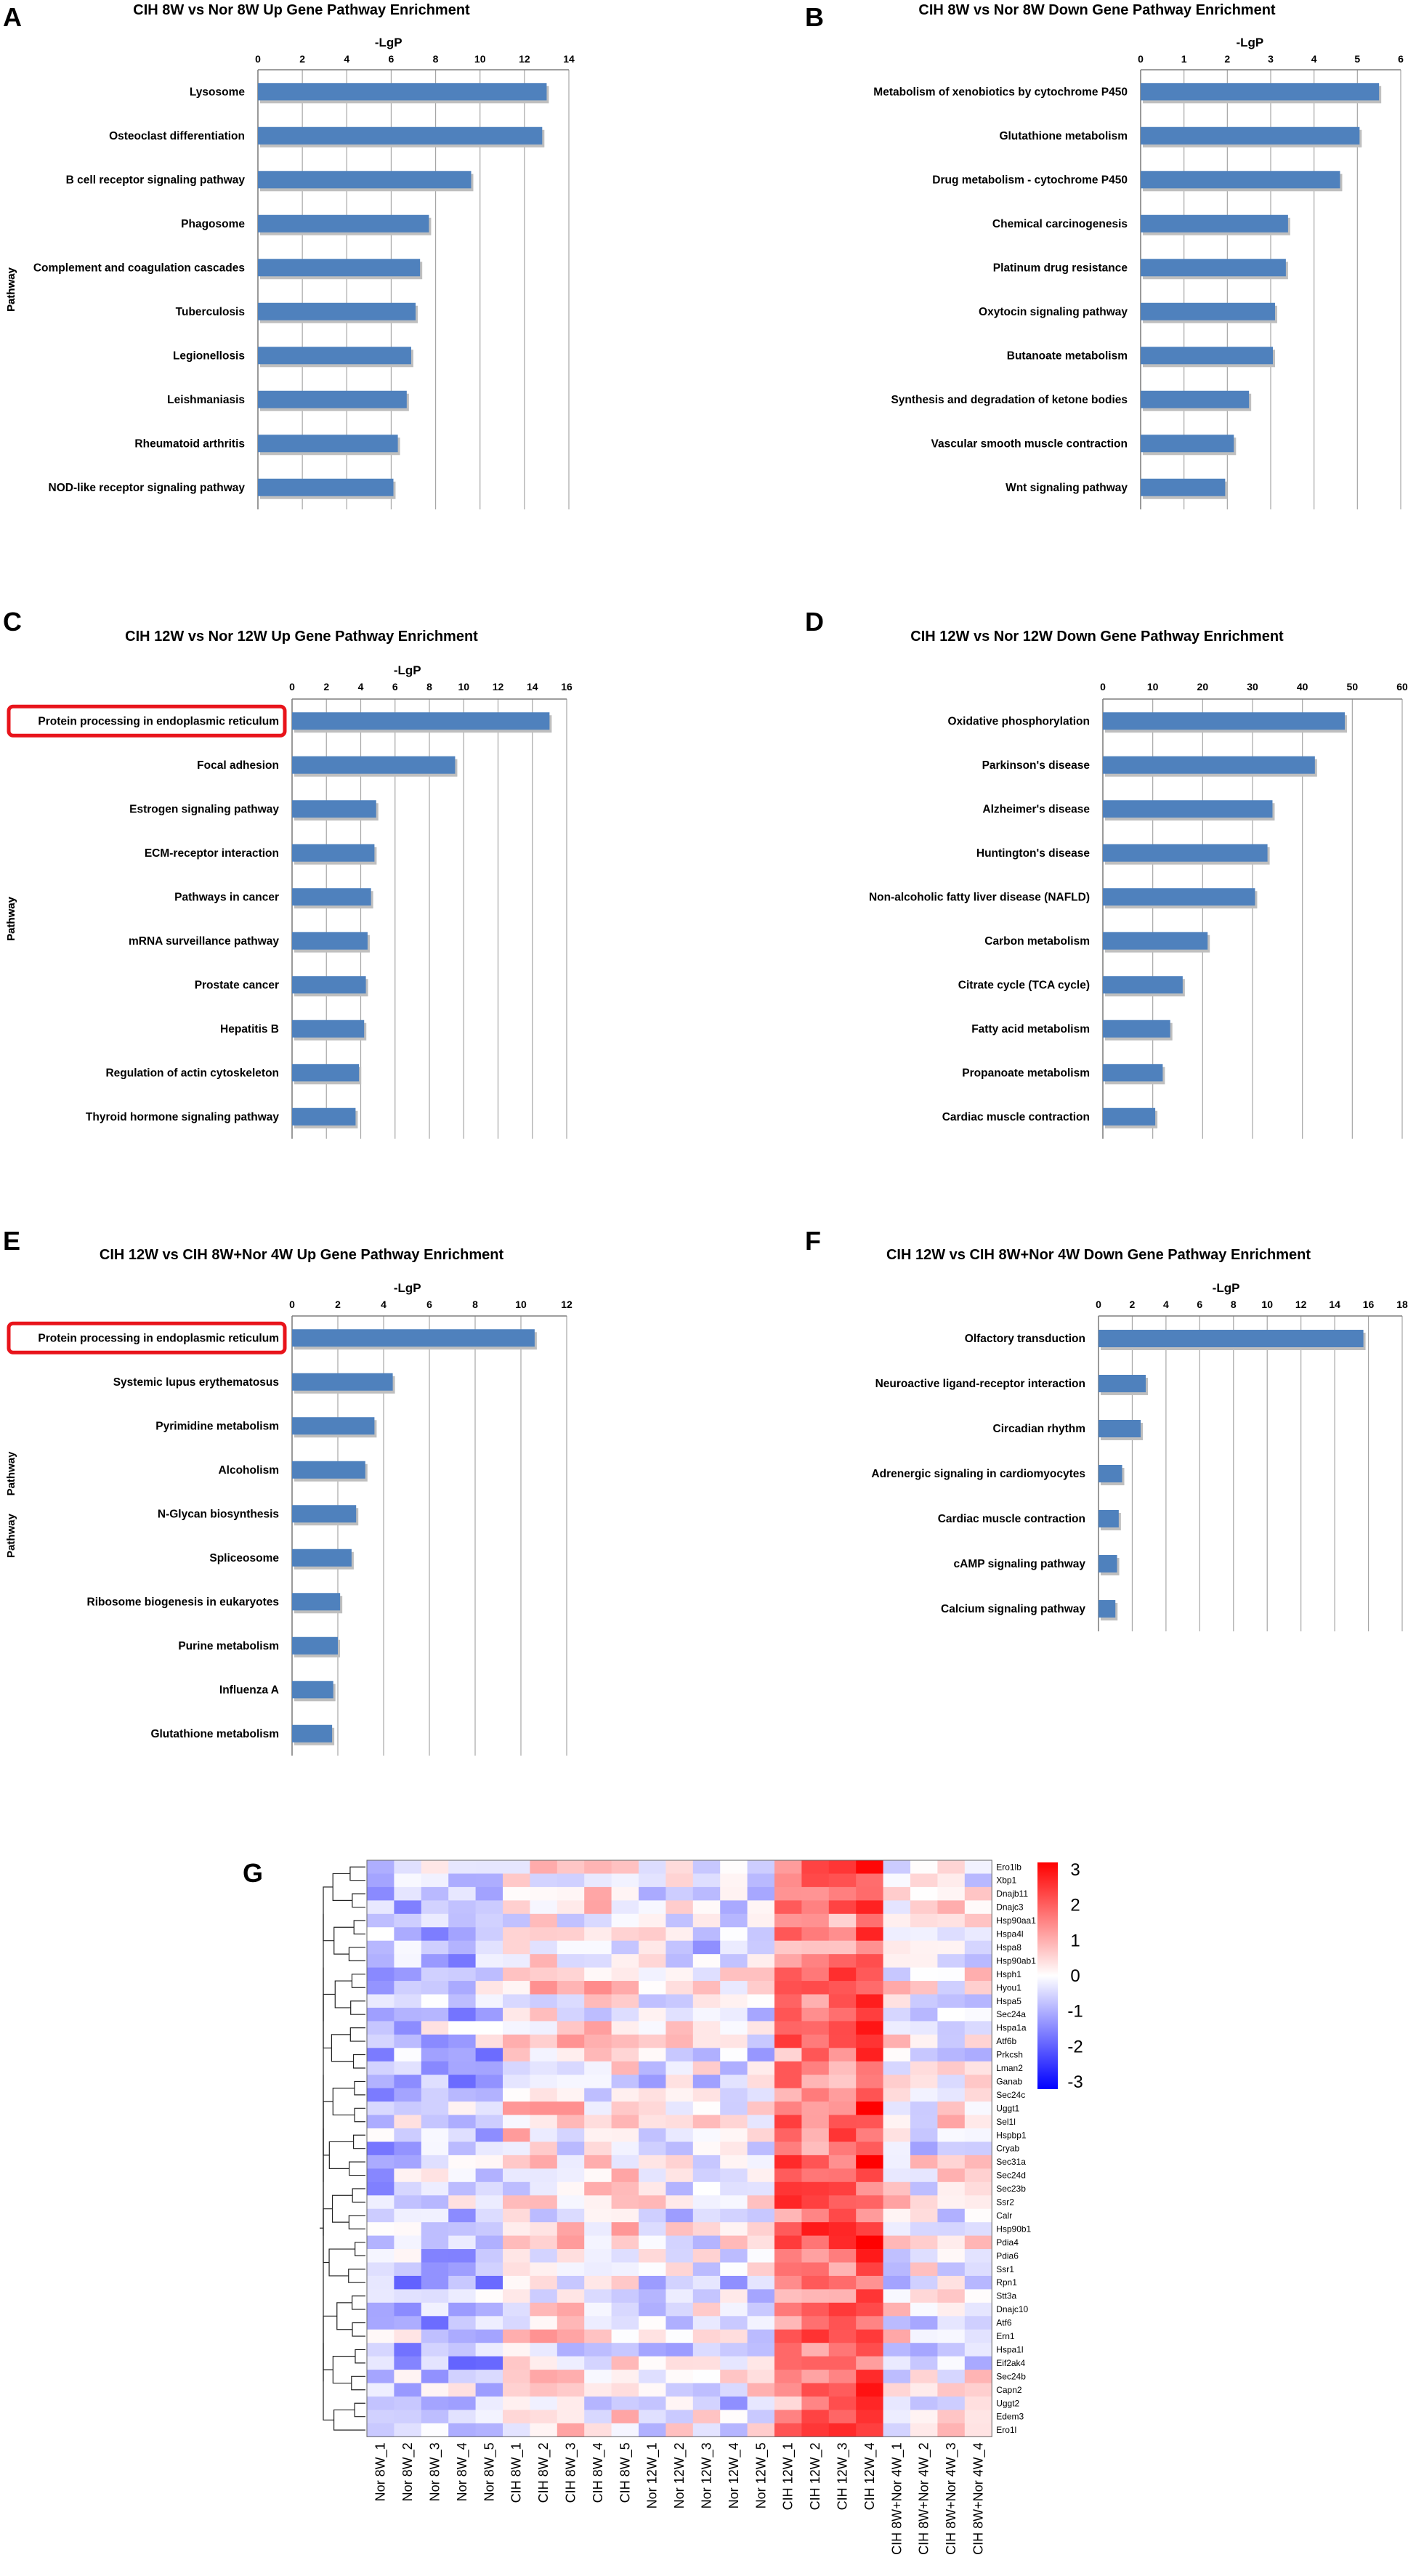 The width and height of the screenshot is (1408, 2576). Describe the element at coordinates (315, 1646) in the screenshot. I see `bar-purine-metabolism` at that location.